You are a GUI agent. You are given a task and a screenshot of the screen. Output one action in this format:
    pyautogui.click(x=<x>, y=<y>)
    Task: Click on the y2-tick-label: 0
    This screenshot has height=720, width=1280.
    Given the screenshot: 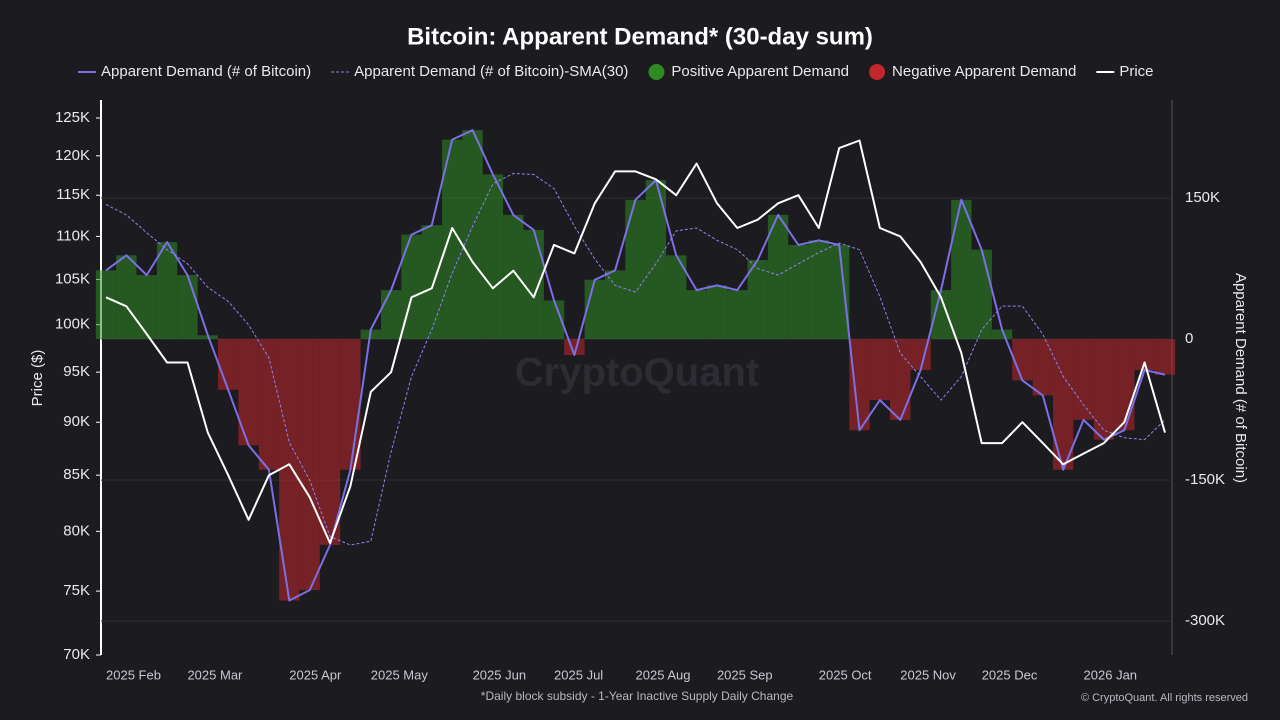 What is the action you would take?
    pyautogui.click(x=1189, y=338)
    